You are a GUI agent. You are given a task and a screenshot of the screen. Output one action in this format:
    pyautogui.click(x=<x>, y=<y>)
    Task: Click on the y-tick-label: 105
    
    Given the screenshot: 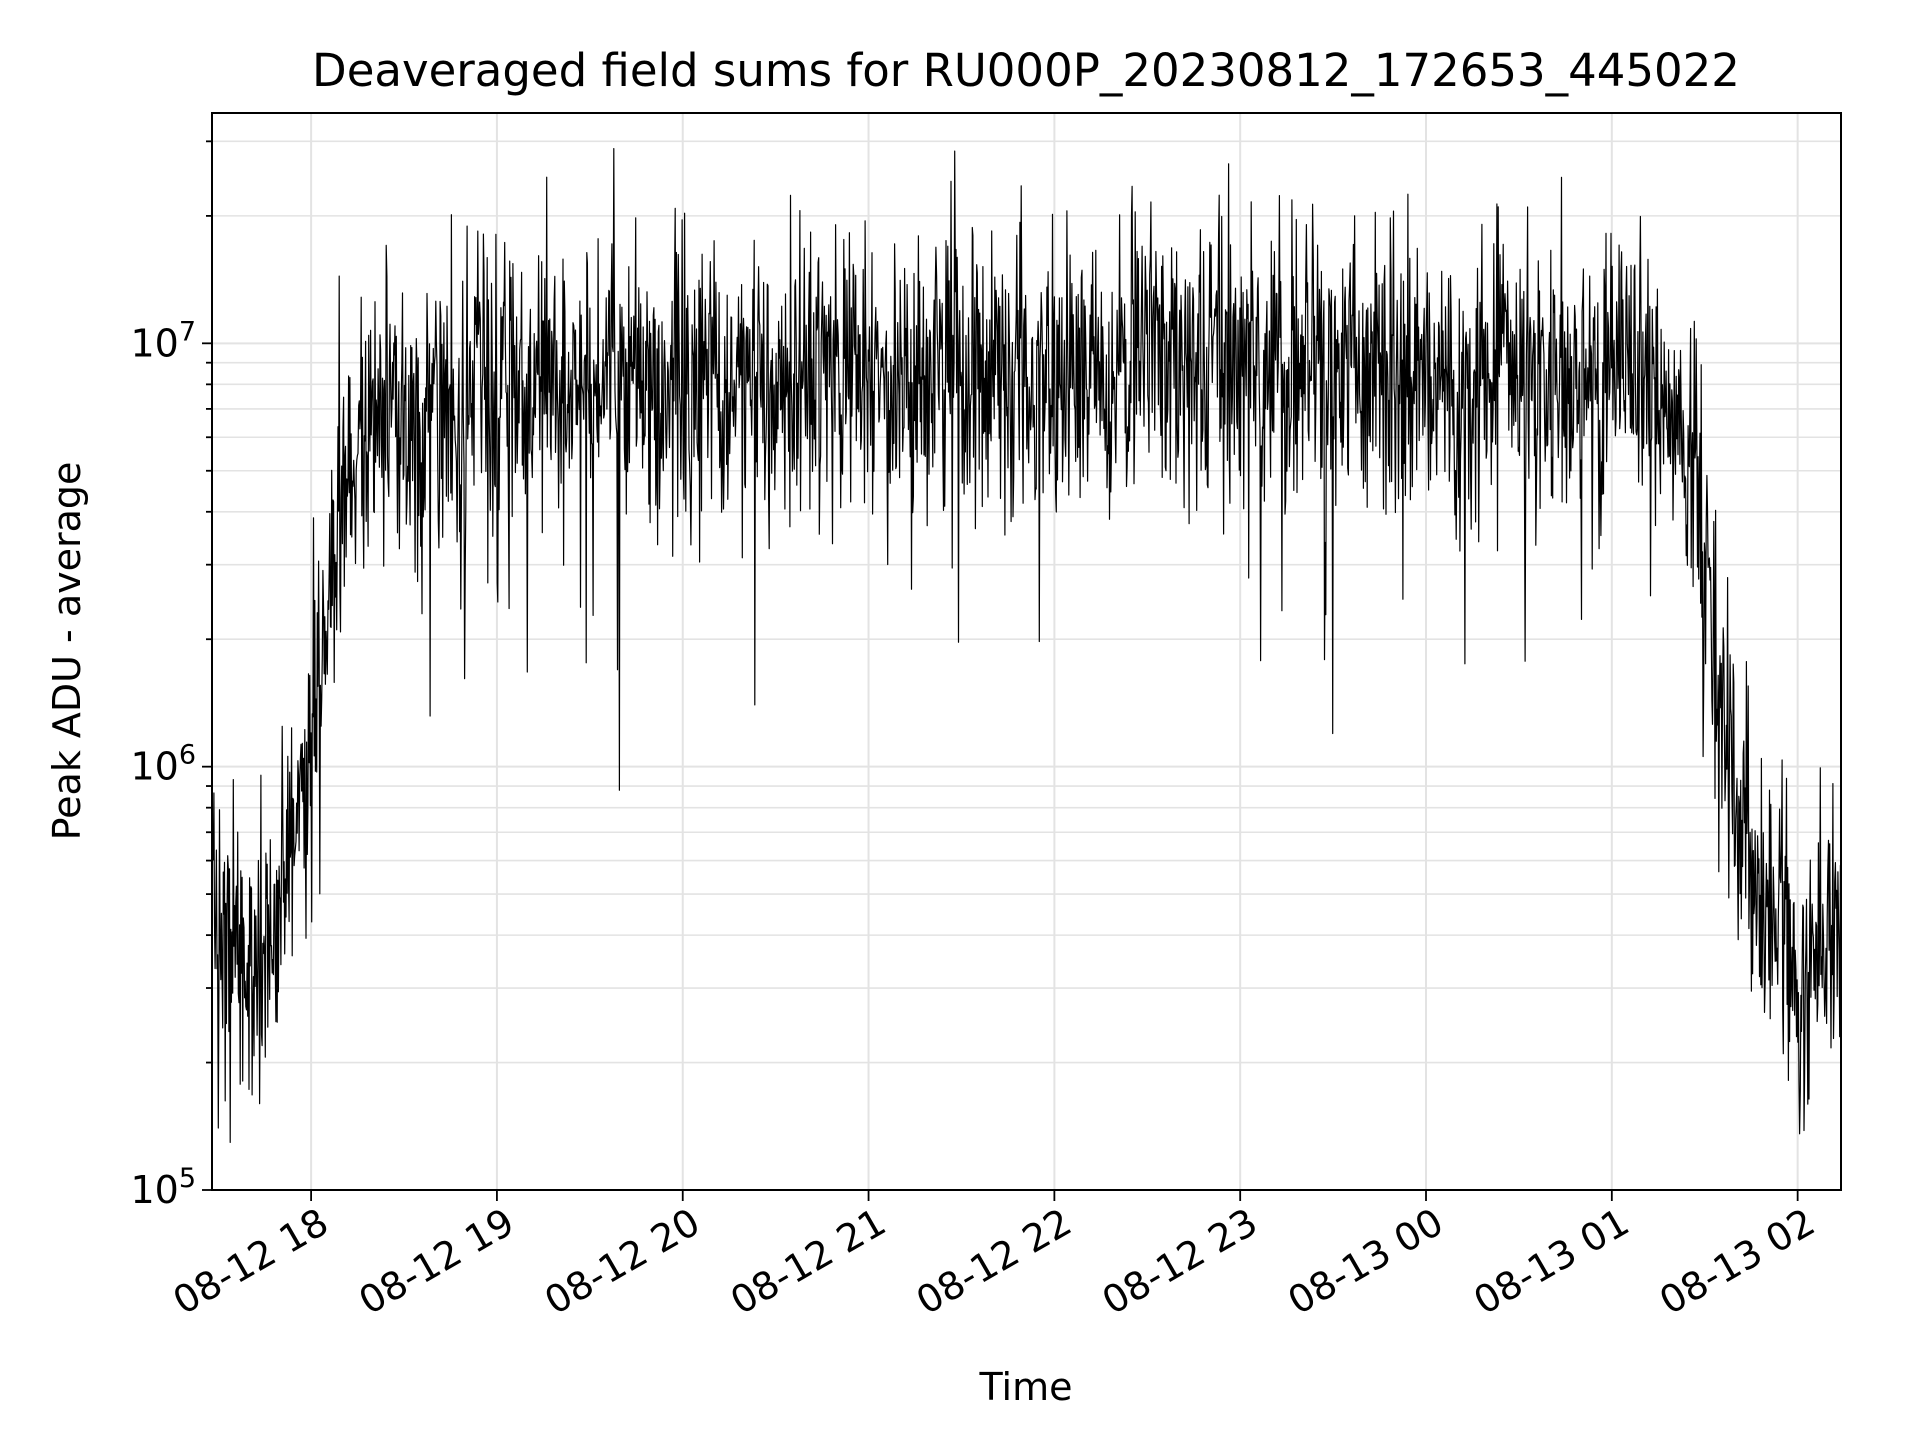 What is the action you would take?
    pyautogui.click(x=163, y=1187)
    